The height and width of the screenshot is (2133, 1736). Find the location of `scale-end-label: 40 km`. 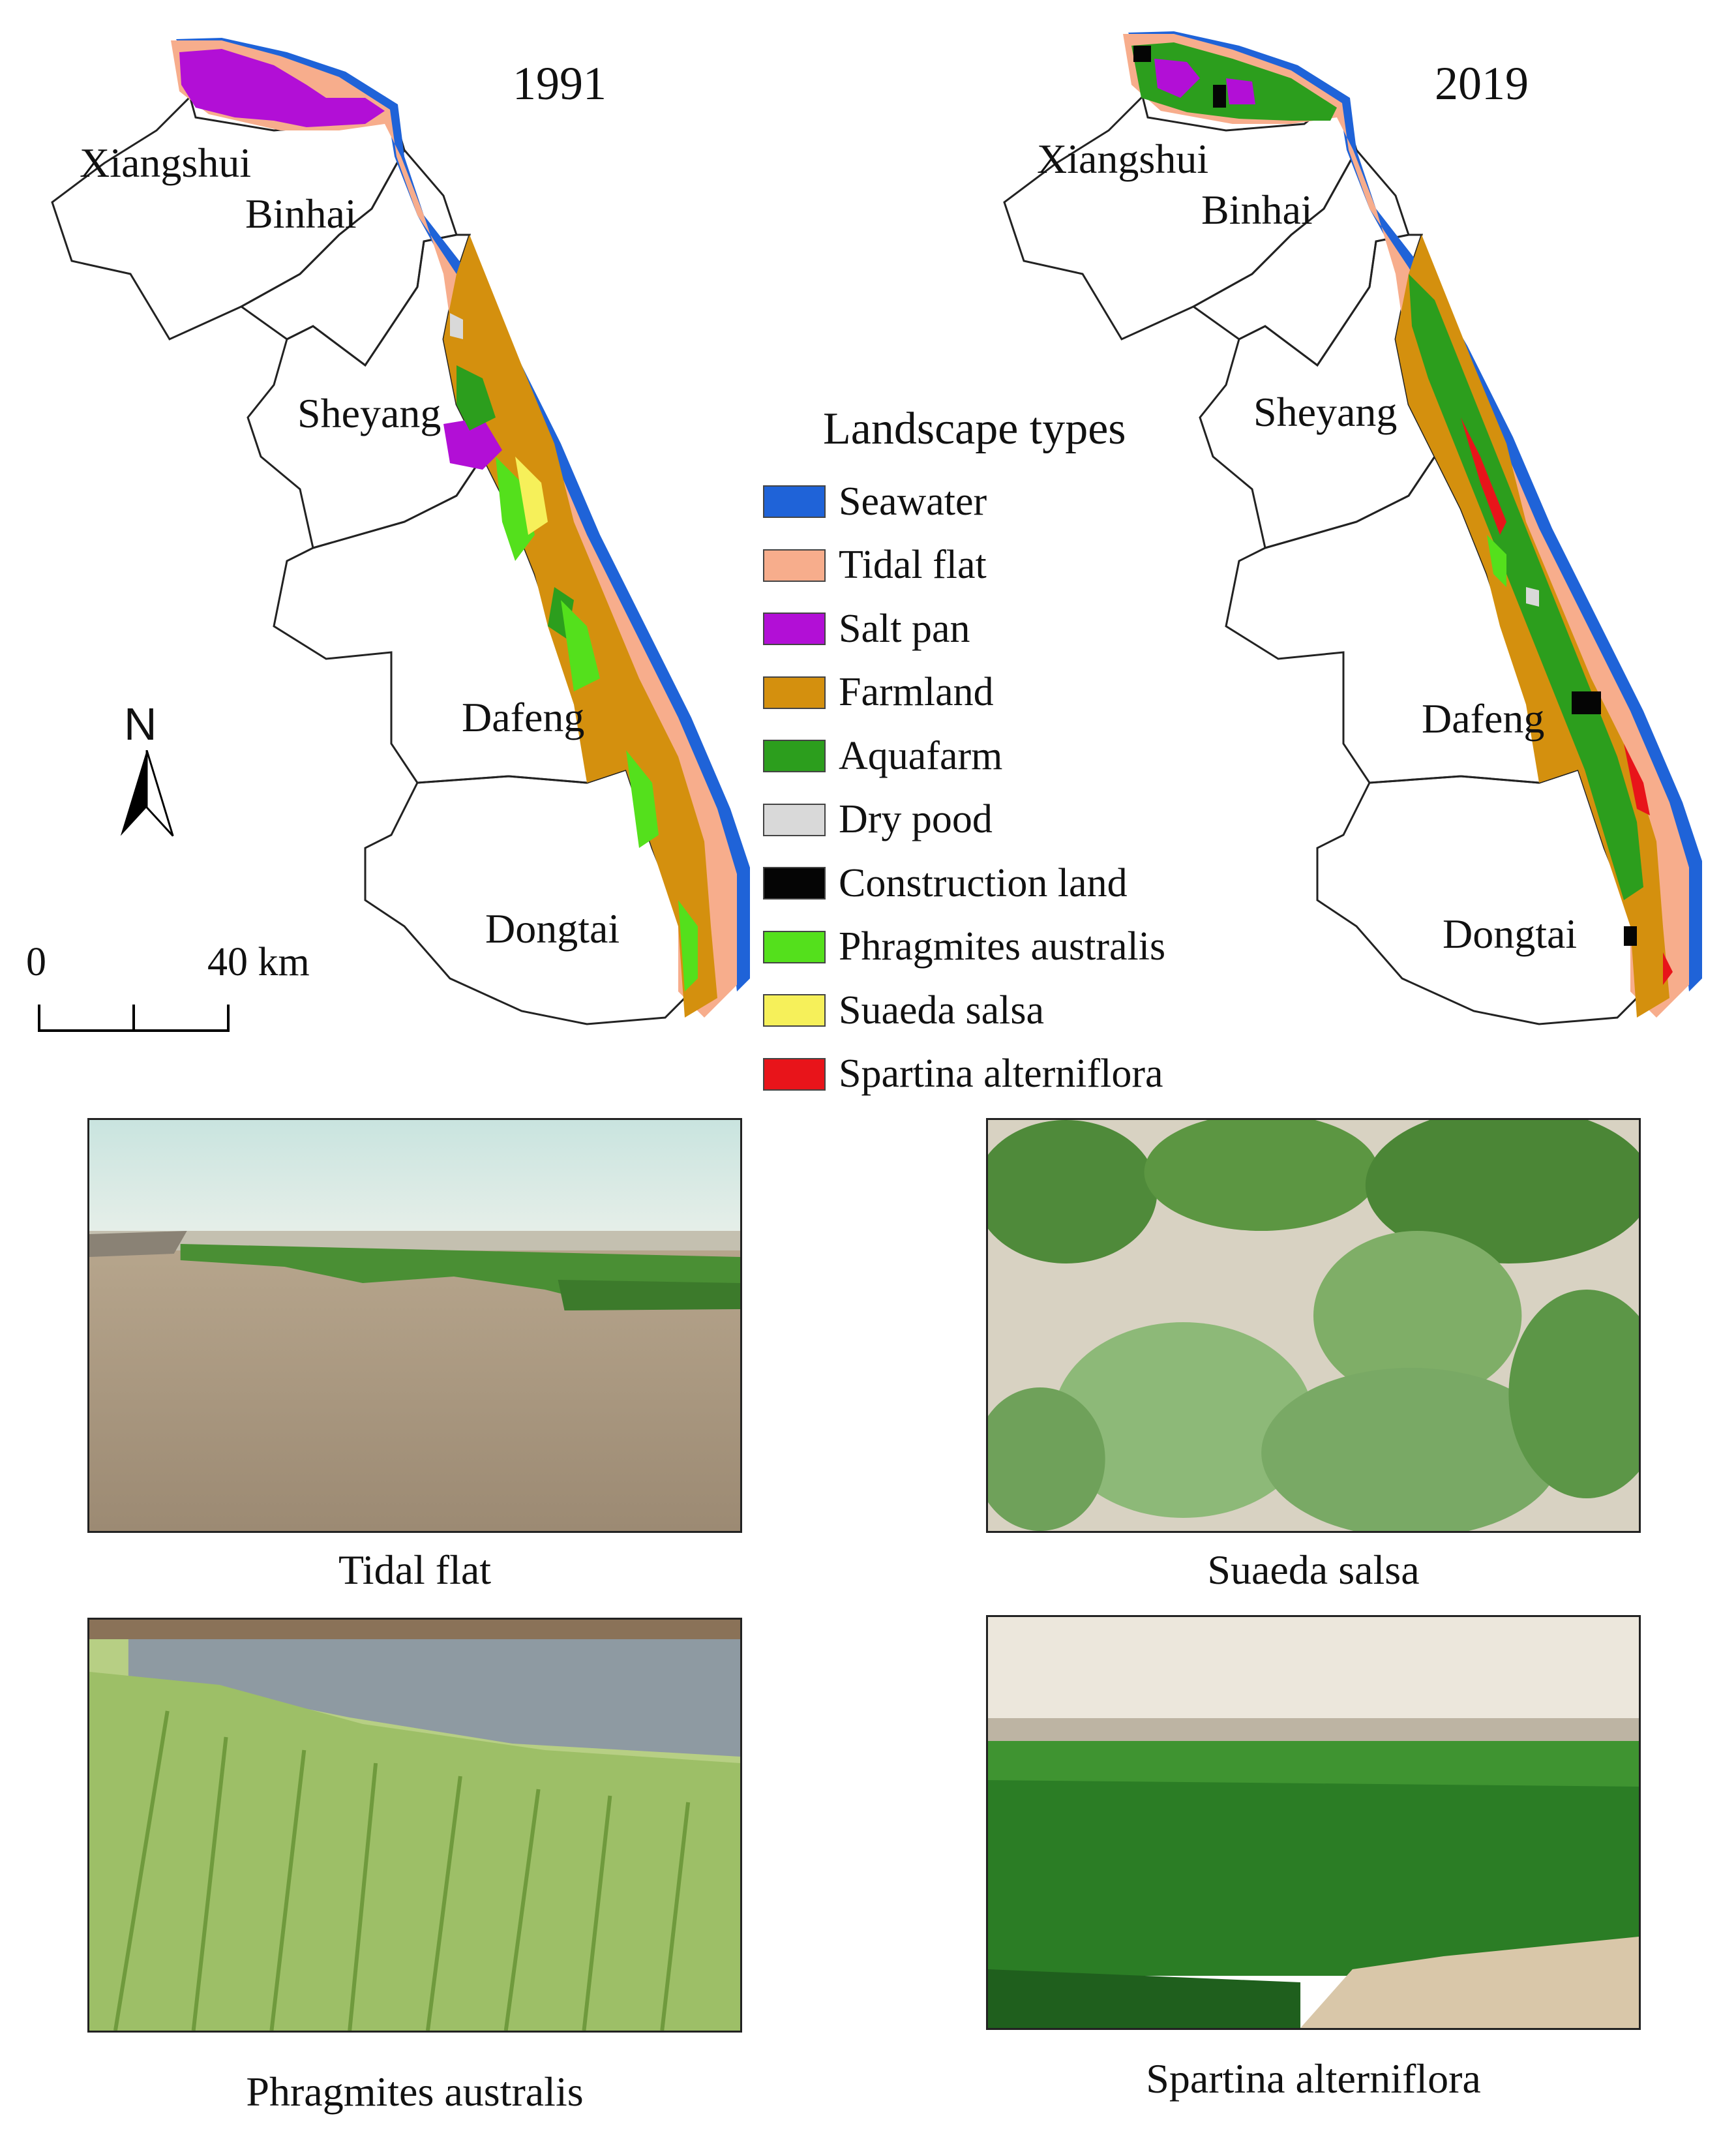

scale-end-label: 40 km is located at coordinates (258, 962).